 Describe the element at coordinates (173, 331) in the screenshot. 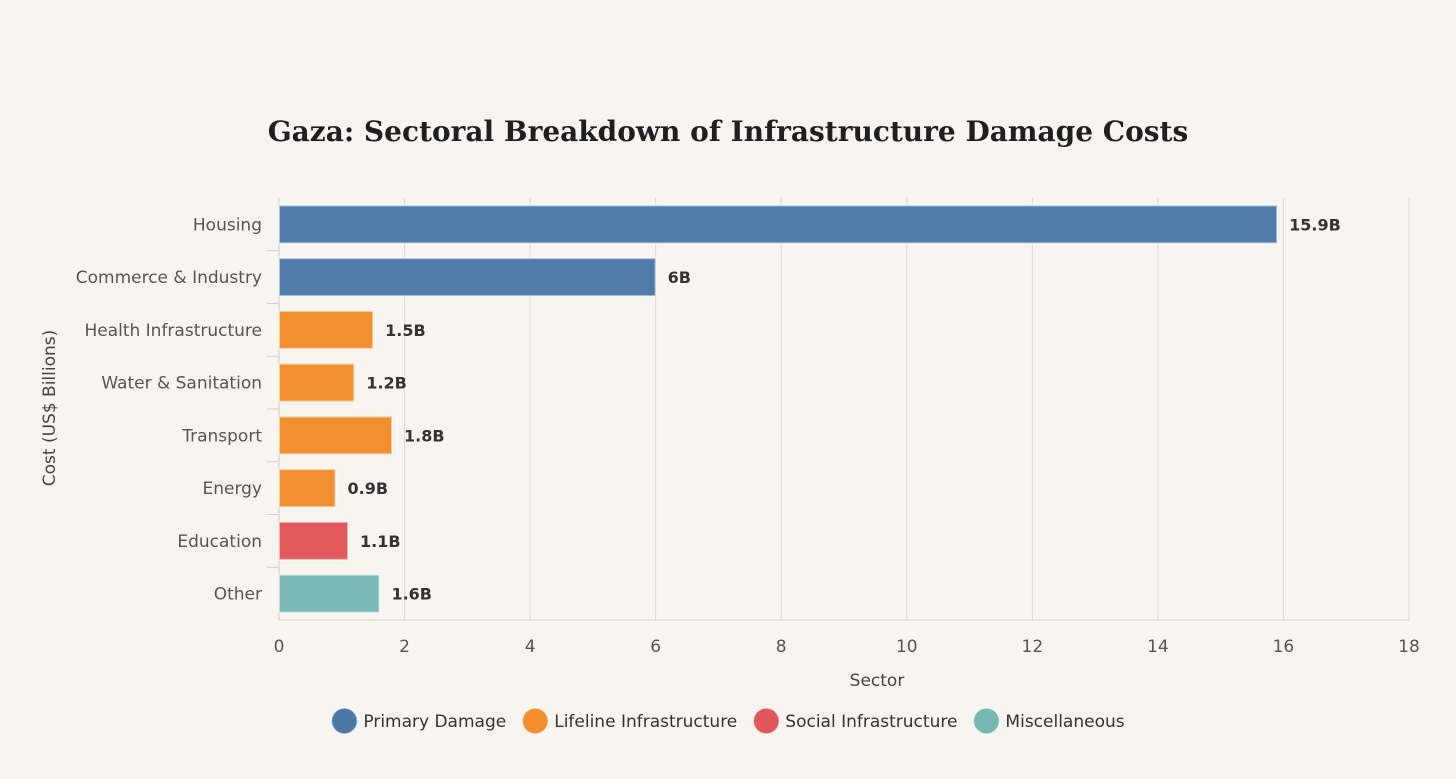

I see `y-tick-label: Health Infrastructure` at that location.